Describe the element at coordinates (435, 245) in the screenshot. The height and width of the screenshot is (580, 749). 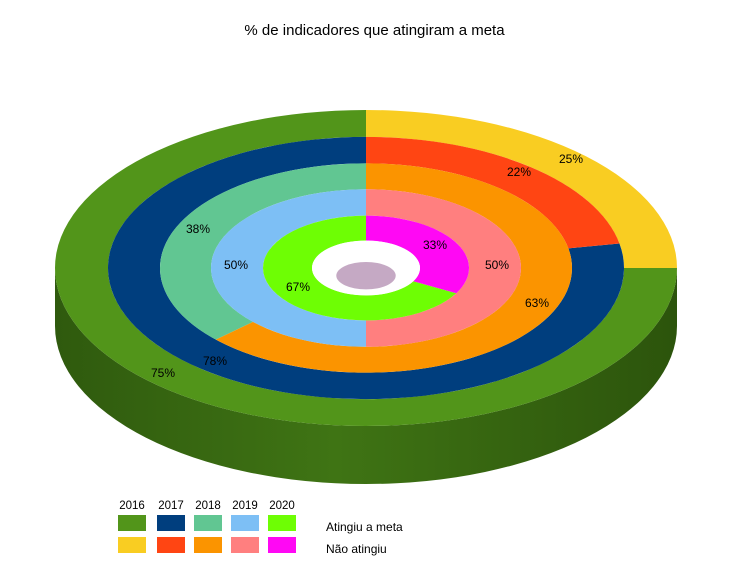
I see `data-label-2020-not-achieved: 33%` at that location.